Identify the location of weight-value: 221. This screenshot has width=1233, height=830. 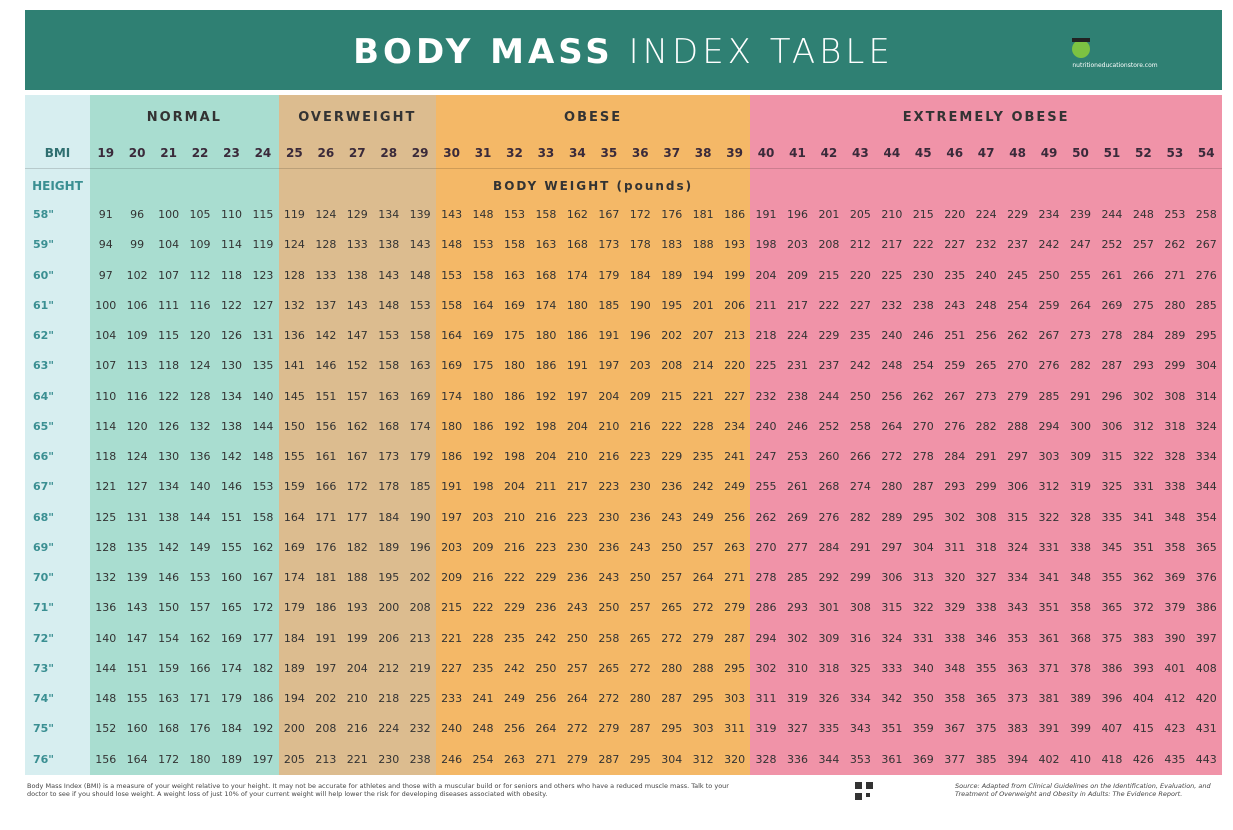
(357, 759).